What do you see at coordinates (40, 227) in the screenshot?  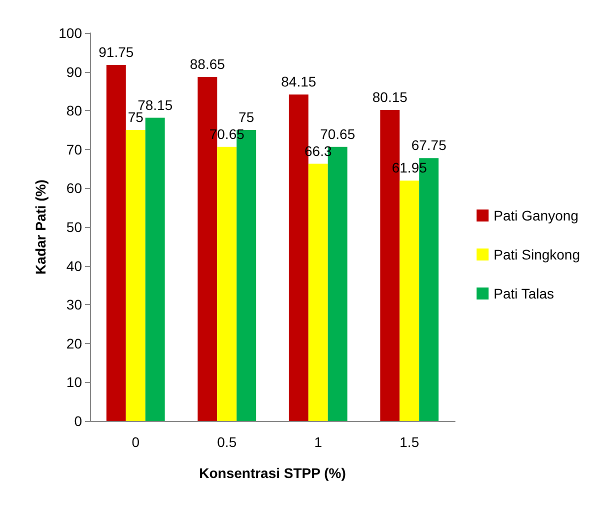 I see `y-axis-title: Kadar Pati (%)` at bounding box center [40, 227].